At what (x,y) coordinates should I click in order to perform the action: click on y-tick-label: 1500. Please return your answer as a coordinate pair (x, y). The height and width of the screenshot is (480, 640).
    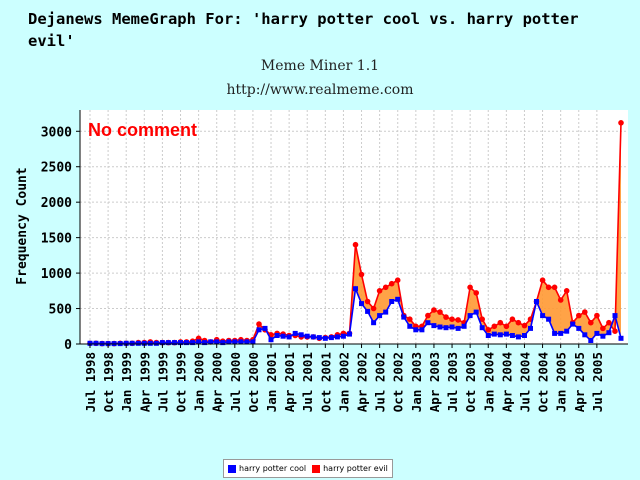
    Looking at the image, I should click on (56, 239).